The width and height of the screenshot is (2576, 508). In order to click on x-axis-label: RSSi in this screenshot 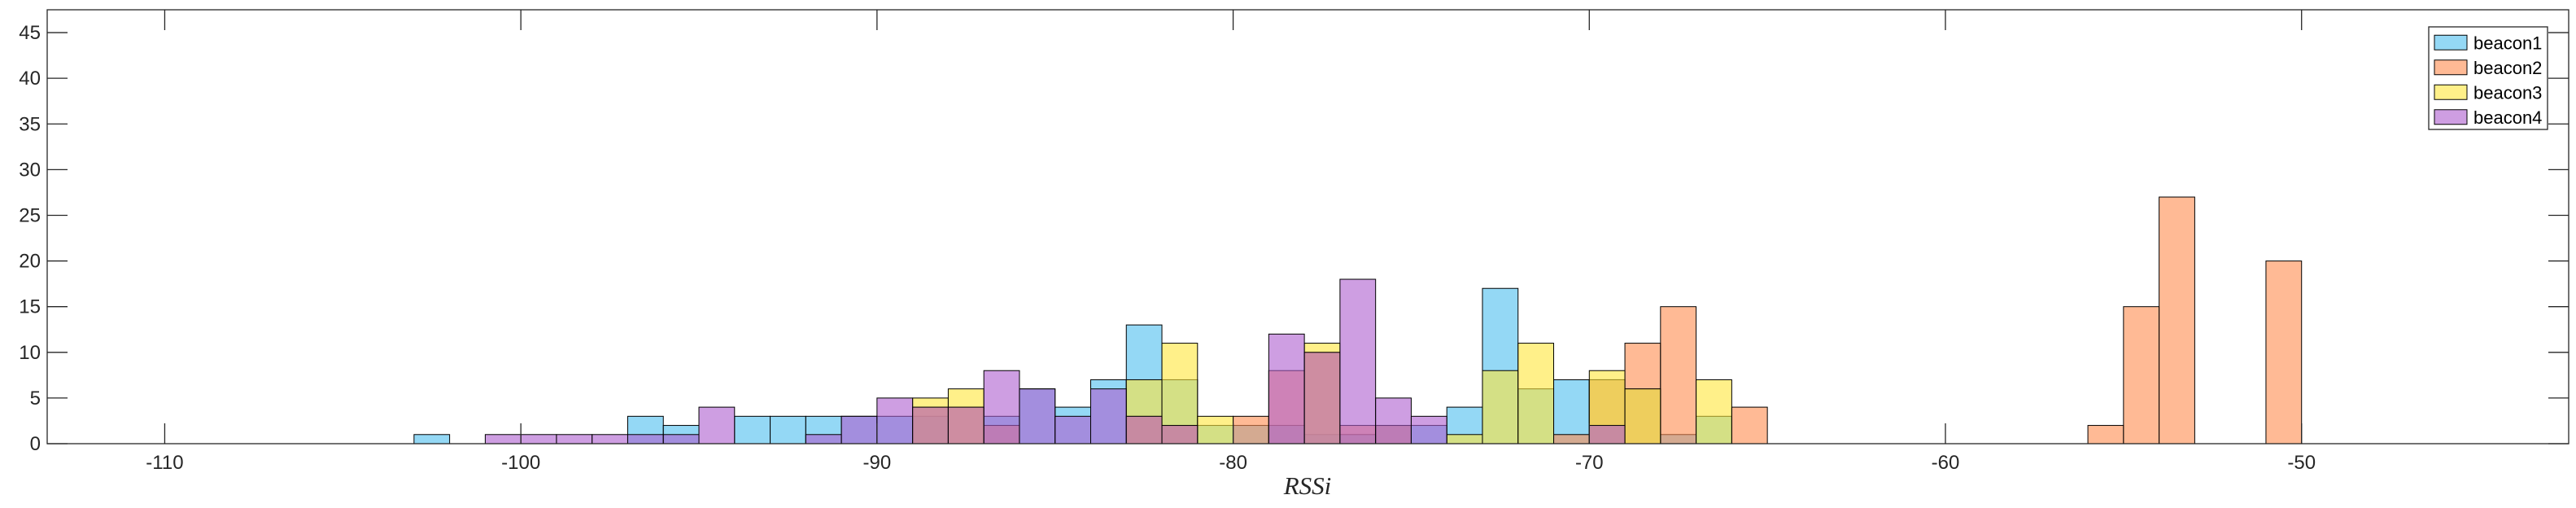, I will do `click(1307, 485)`.